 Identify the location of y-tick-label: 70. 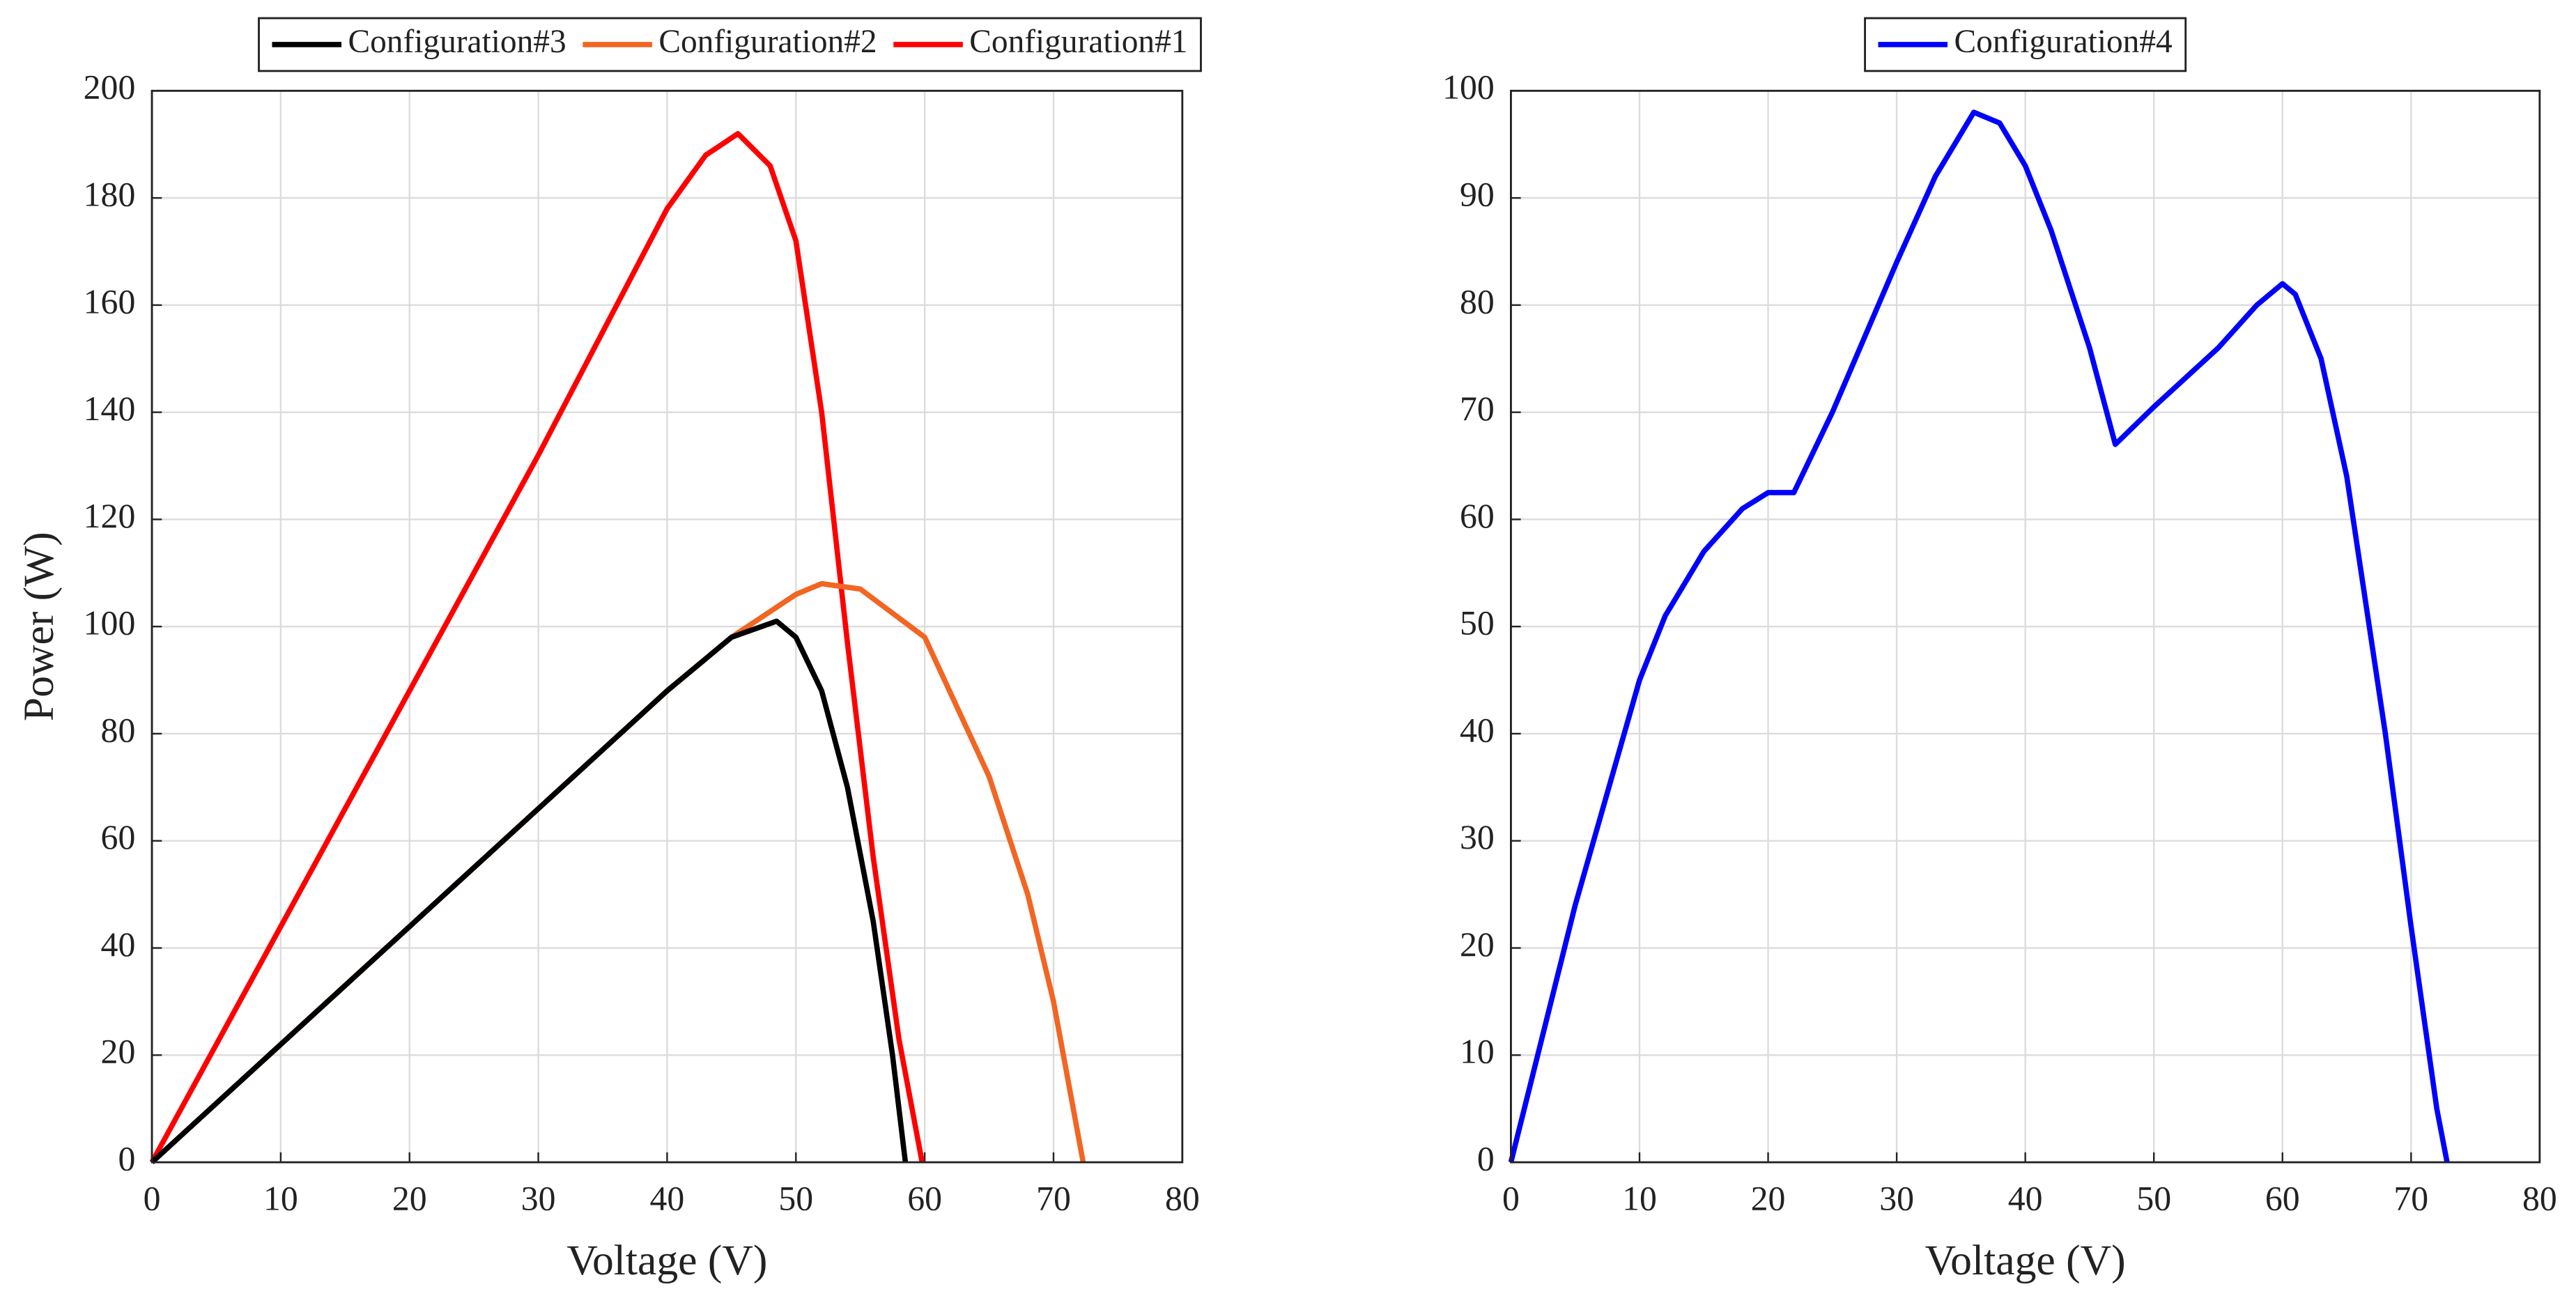
(1477, 408).